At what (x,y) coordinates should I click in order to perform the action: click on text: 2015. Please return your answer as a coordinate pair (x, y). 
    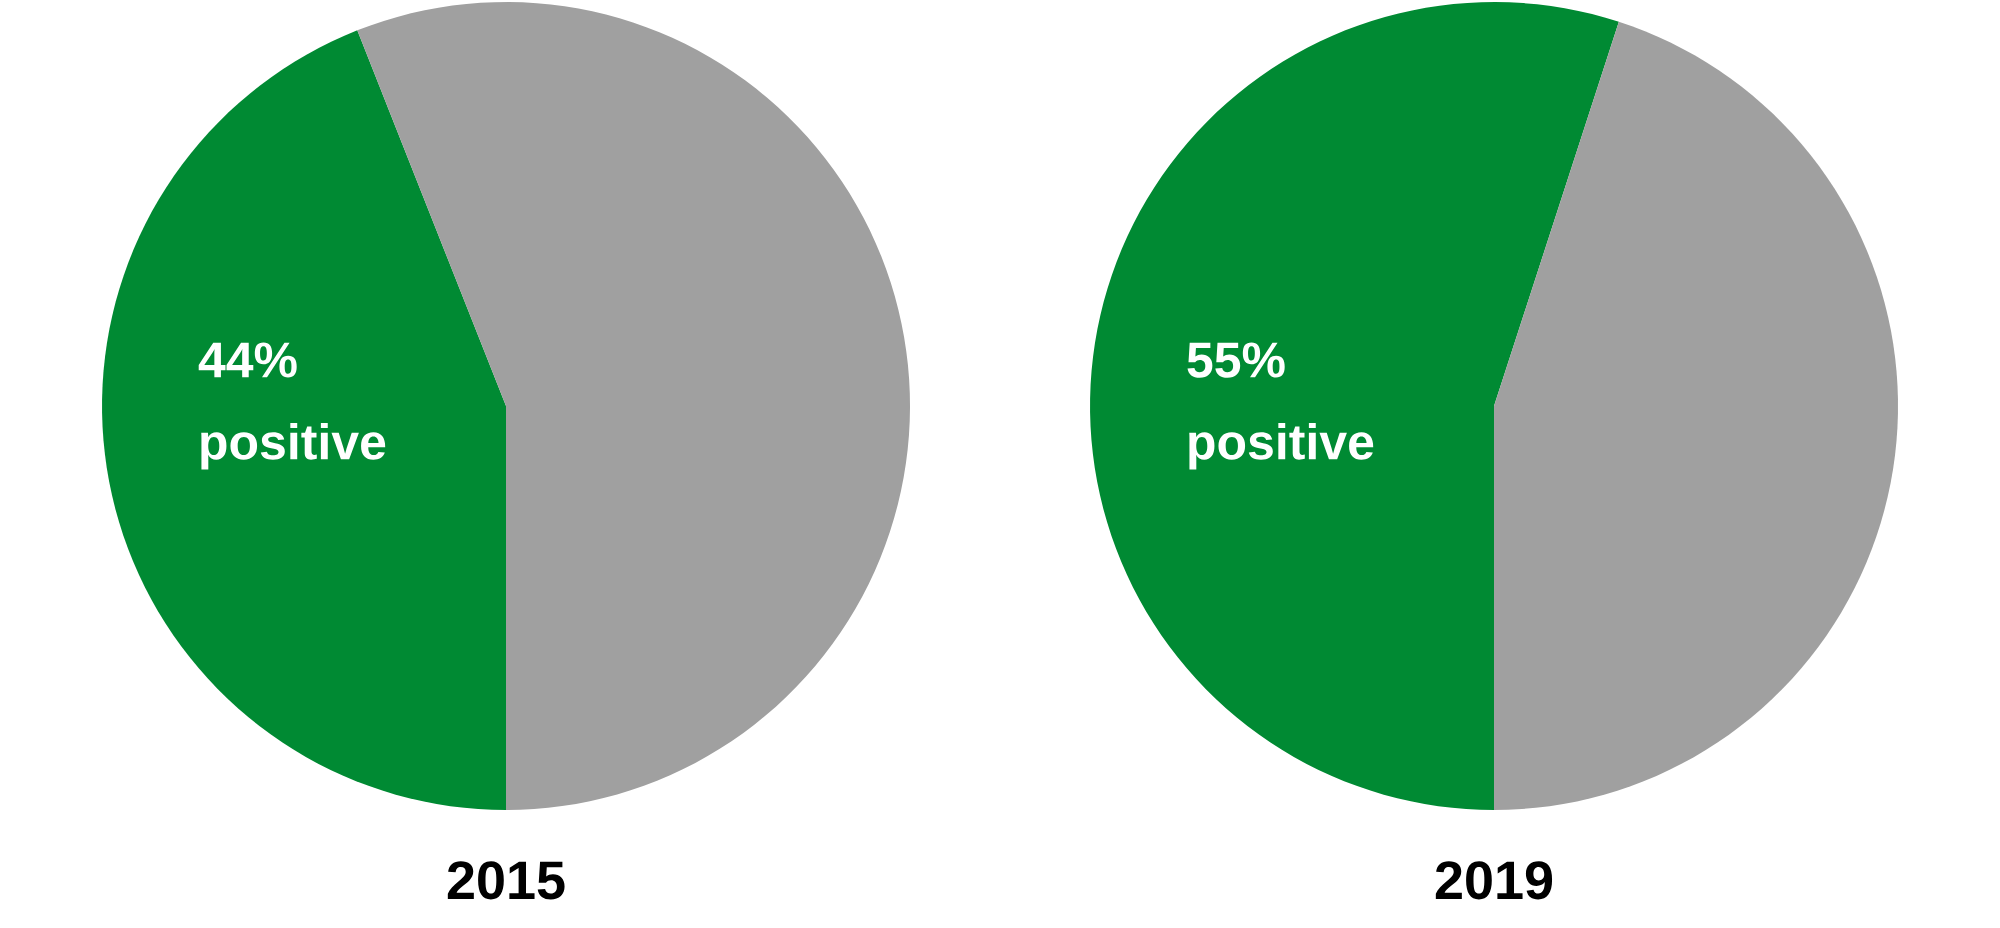
    Looking at the image, I should click on (506, 880).